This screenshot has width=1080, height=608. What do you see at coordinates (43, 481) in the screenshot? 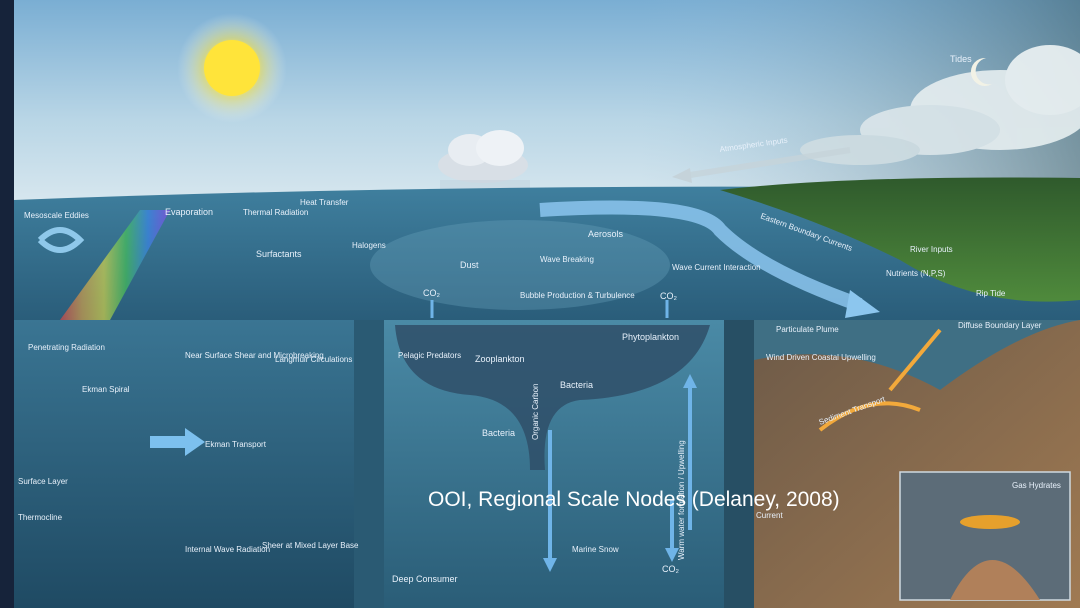
I see `label-surface-layer: Surface Layer` at bounding box center [43, 481].